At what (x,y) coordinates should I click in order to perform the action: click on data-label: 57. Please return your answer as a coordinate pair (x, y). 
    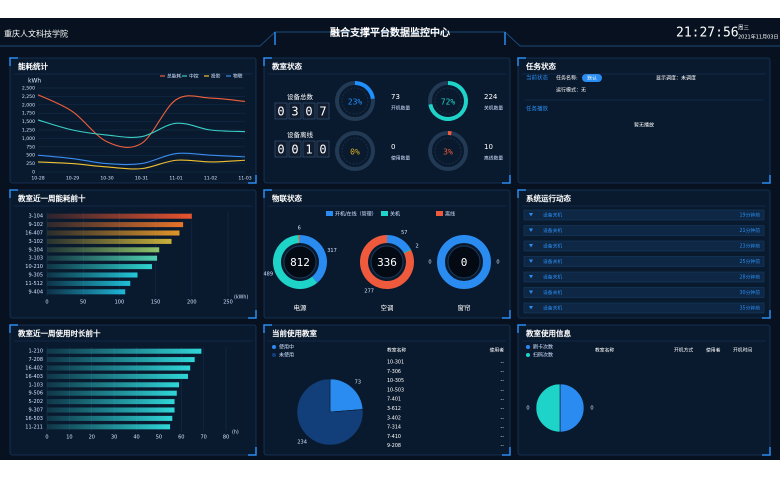
    Looking at the image, I should click on (404, 233).